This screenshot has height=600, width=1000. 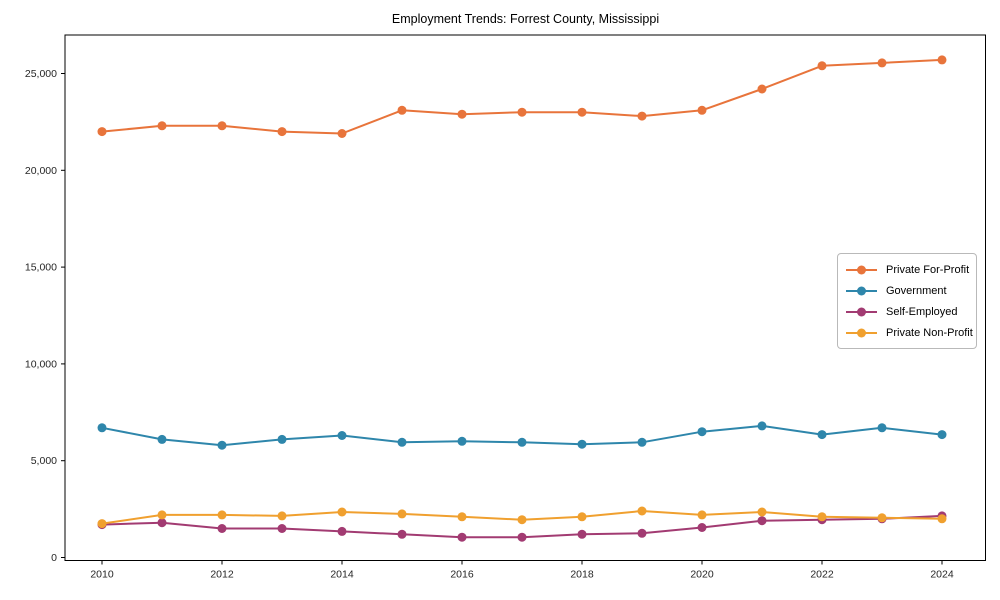 What do you see at coordinates (582, 575) in the screenshot?
I see `x-tick-label: 2018` at bounding box center [582, 575].